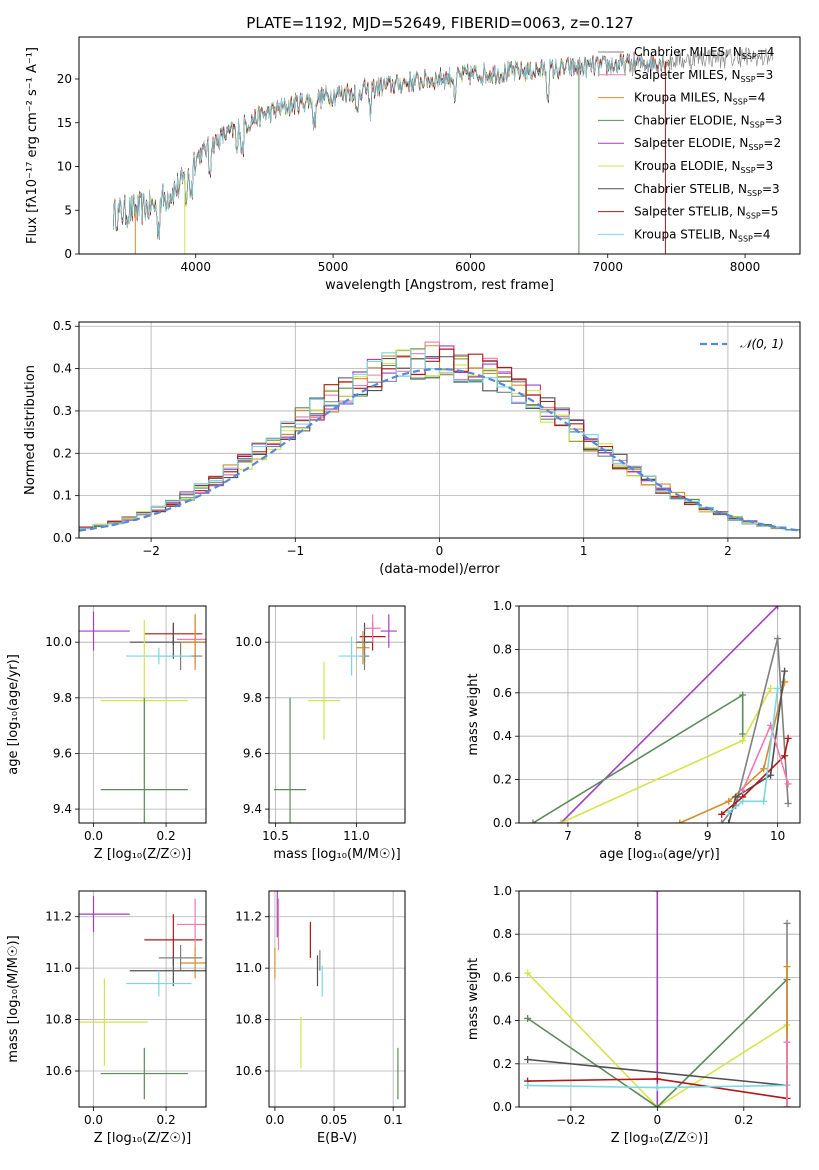 The height and width of the screenshot is (1170, 819). I want to click on x-tick-label: −1, so click(295, 551).